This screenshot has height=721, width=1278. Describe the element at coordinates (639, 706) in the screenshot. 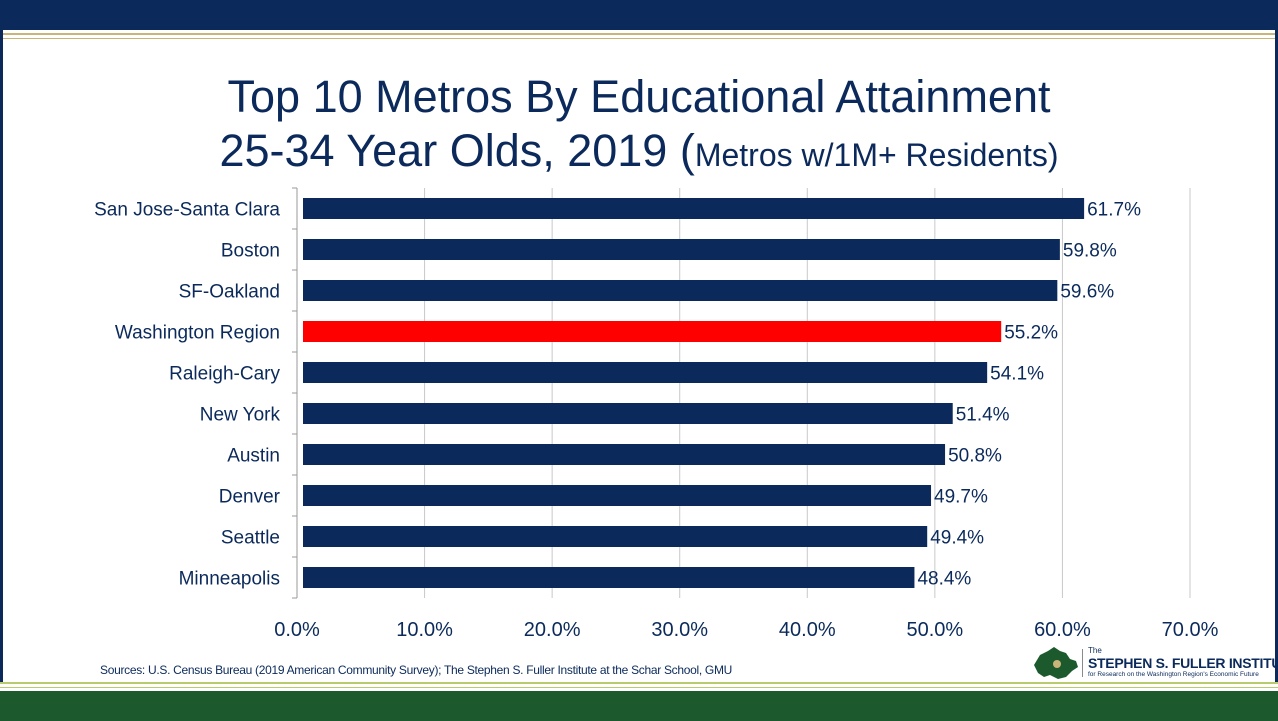

I see `bottom-banner` at that location.